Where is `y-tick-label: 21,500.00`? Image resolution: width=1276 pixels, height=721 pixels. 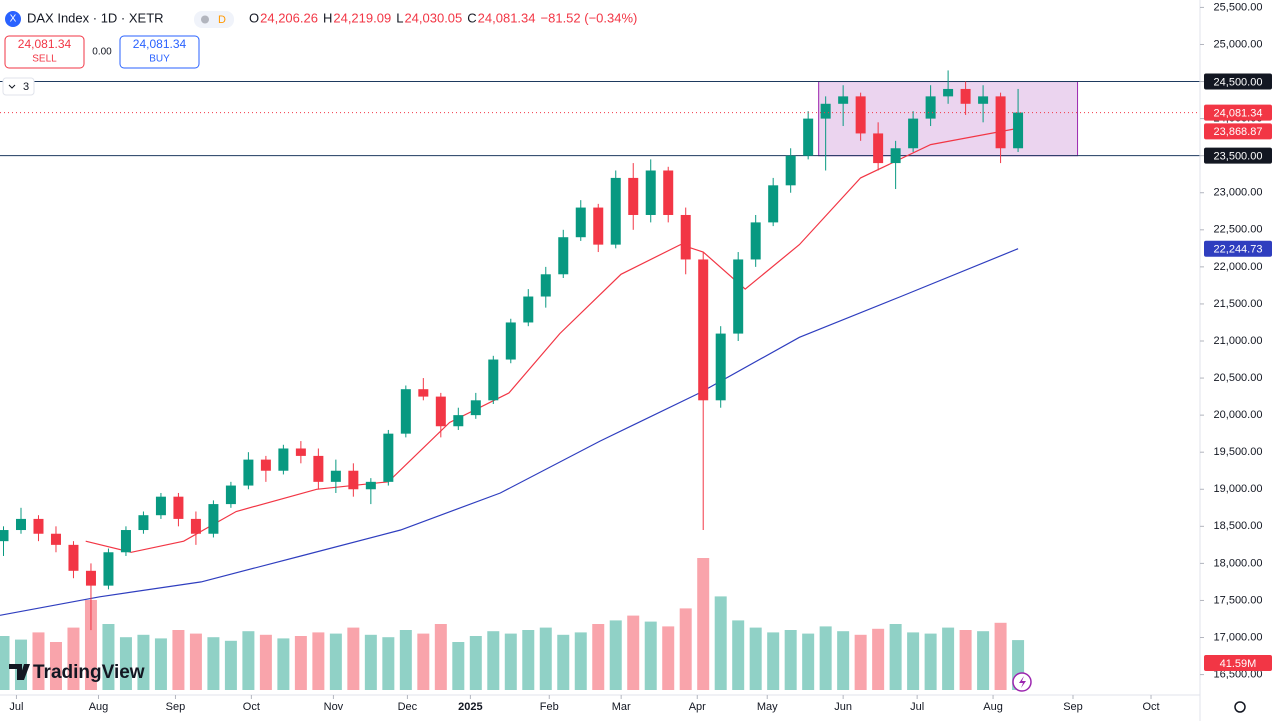
y-tick-label: 21,500.00 is located at coordinates (1238, 304).